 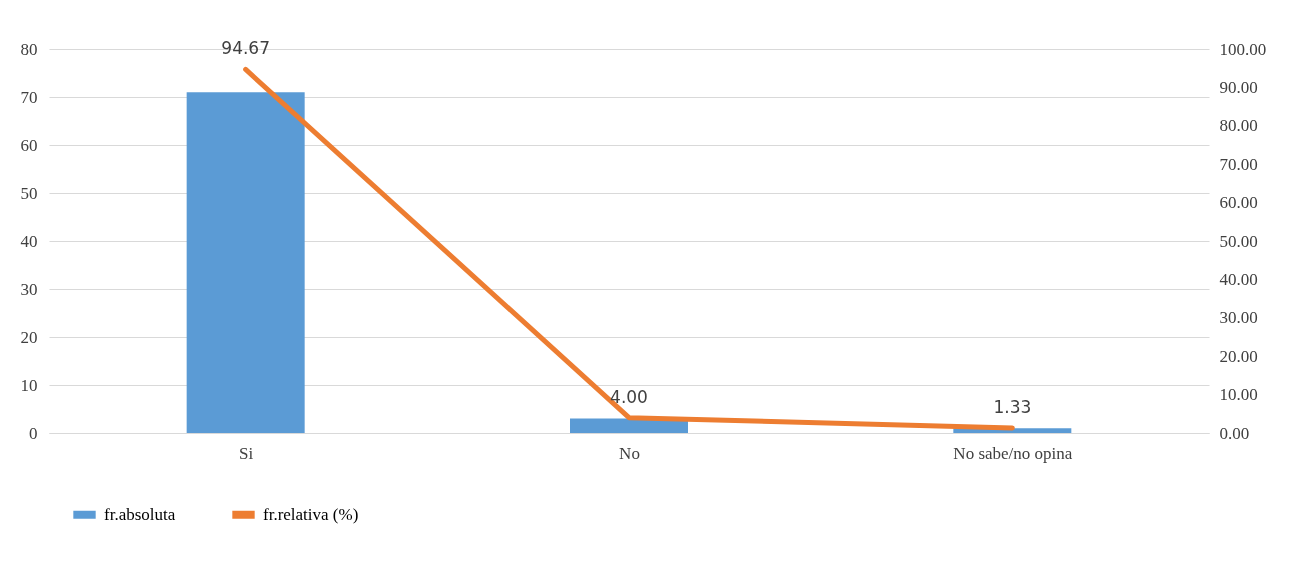 I want to click on y2-tick-label: 10.00, so click(x=1238, y=395).